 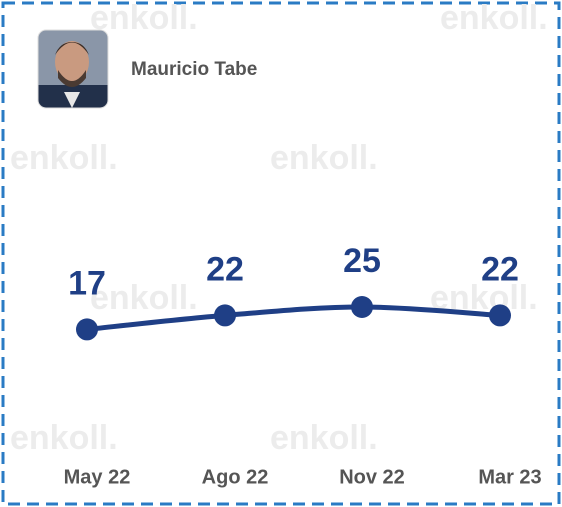 I want to click on data-label: 17, so click(x=87, y=283).